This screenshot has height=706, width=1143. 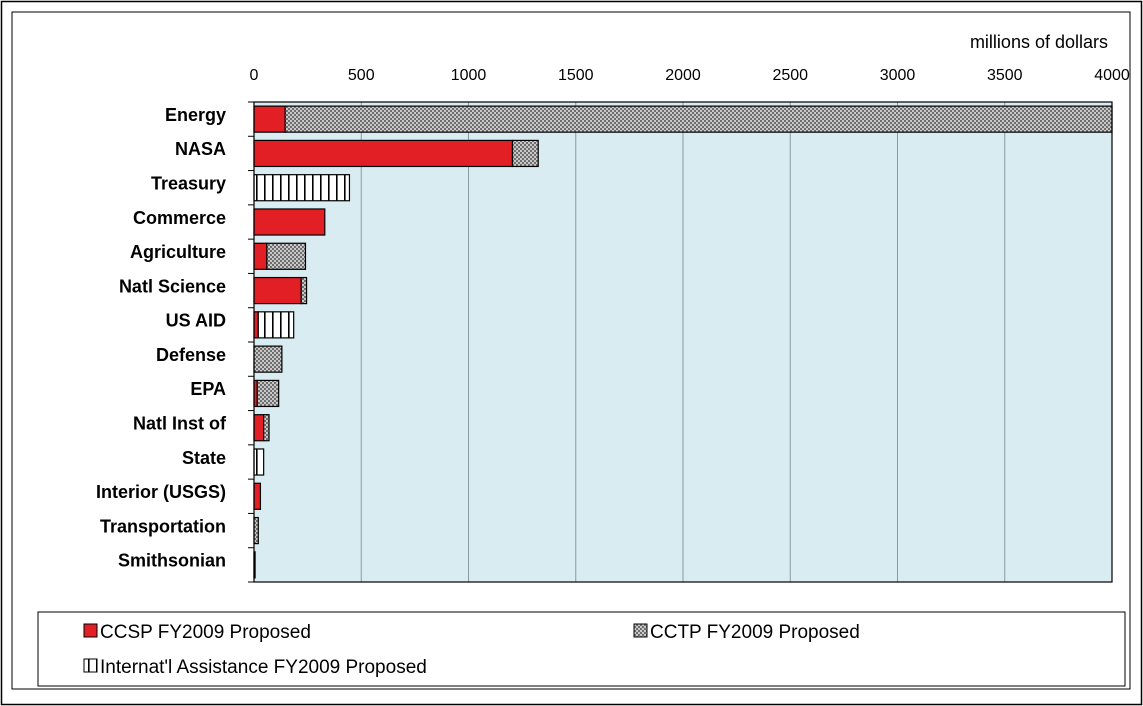 I want to click on category-label-13: Smithsonian, so click(x=172, y=561).